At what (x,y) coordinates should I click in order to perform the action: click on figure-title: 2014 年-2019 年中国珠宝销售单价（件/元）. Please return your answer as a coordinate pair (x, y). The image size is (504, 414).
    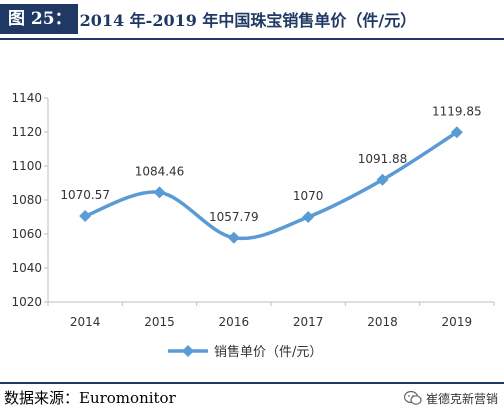
    Looking at the image, I should click on (248, 20).